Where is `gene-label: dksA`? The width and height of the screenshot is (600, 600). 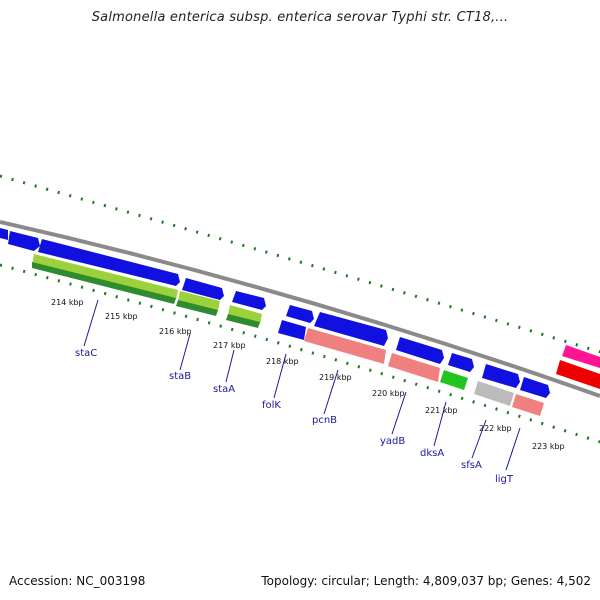 gene-label: dksA is located at coordinates (432, 453).